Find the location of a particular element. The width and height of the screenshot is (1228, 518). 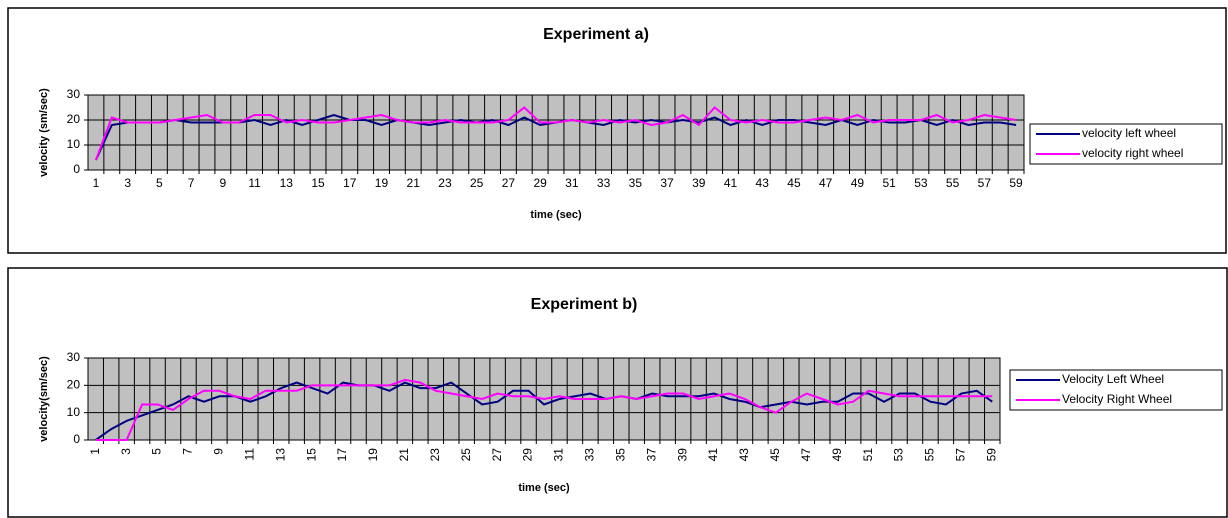

y-axis-label: velocity(sm/sec) is located at coordinates (44, 399).